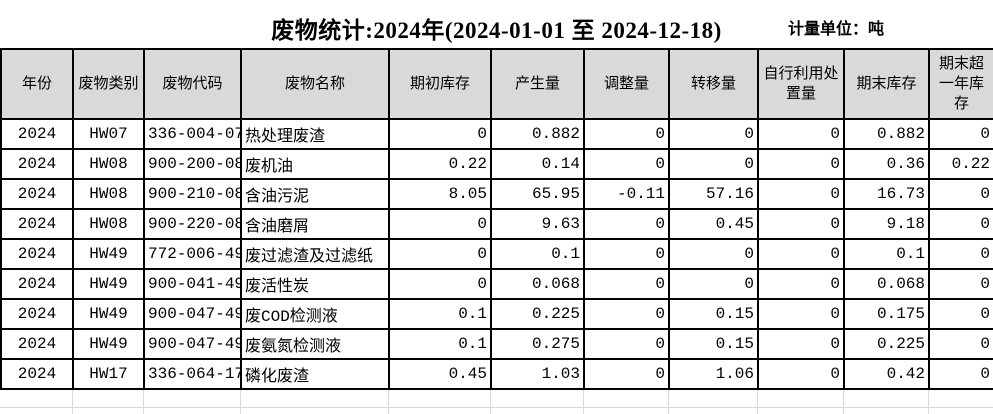 The height and width of the screenshot is (414, 993). I want to click on column-header-category: 废物类别, so click(108, 84).